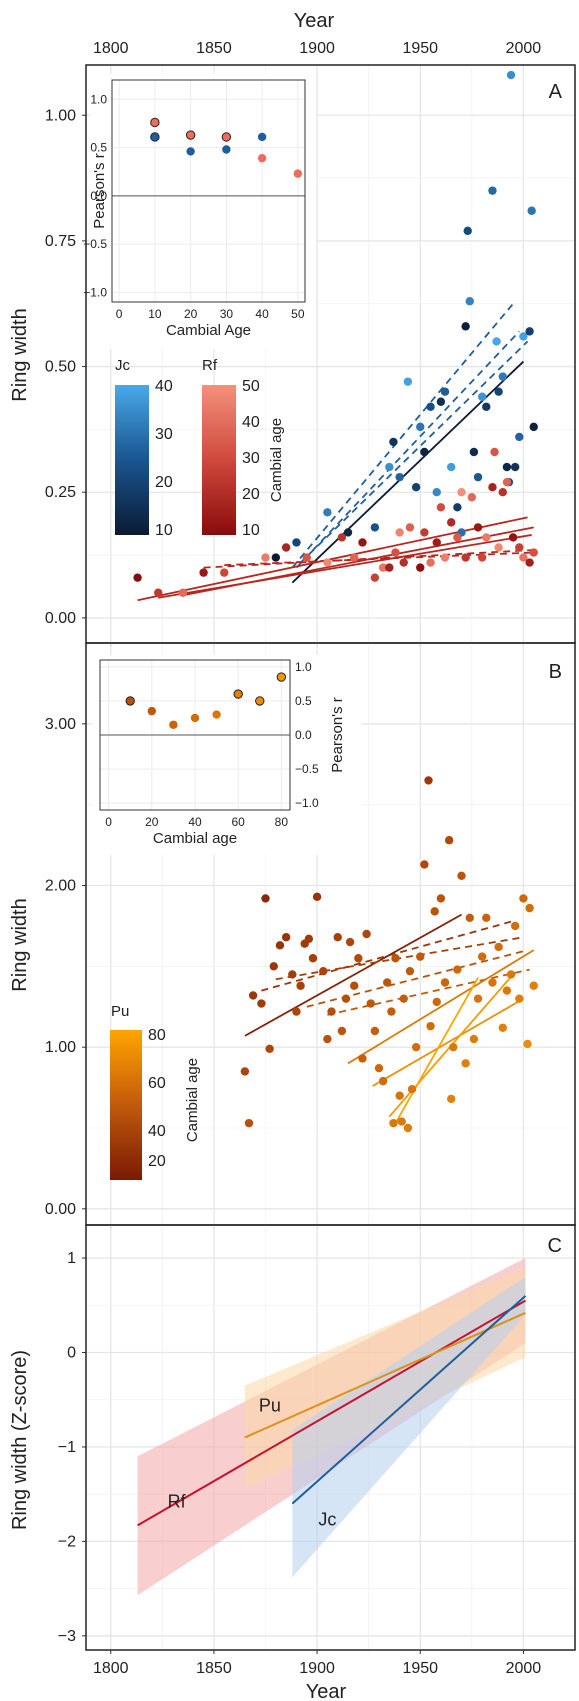 The image size is (579, 1701). I want to click on scatter-points, so click(389, 954).